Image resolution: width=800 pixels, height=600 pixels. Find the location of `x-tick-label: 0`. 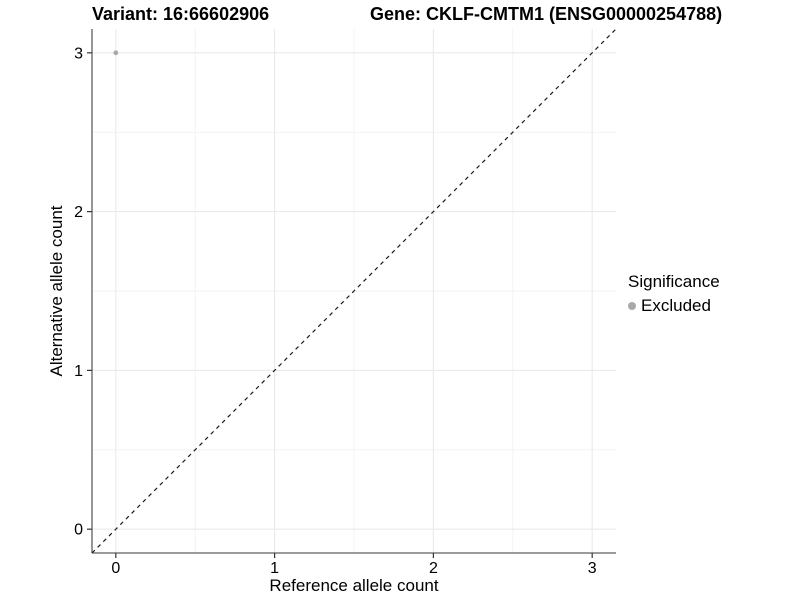

x-tick-label: 0 is located at coordinates (115, 568).